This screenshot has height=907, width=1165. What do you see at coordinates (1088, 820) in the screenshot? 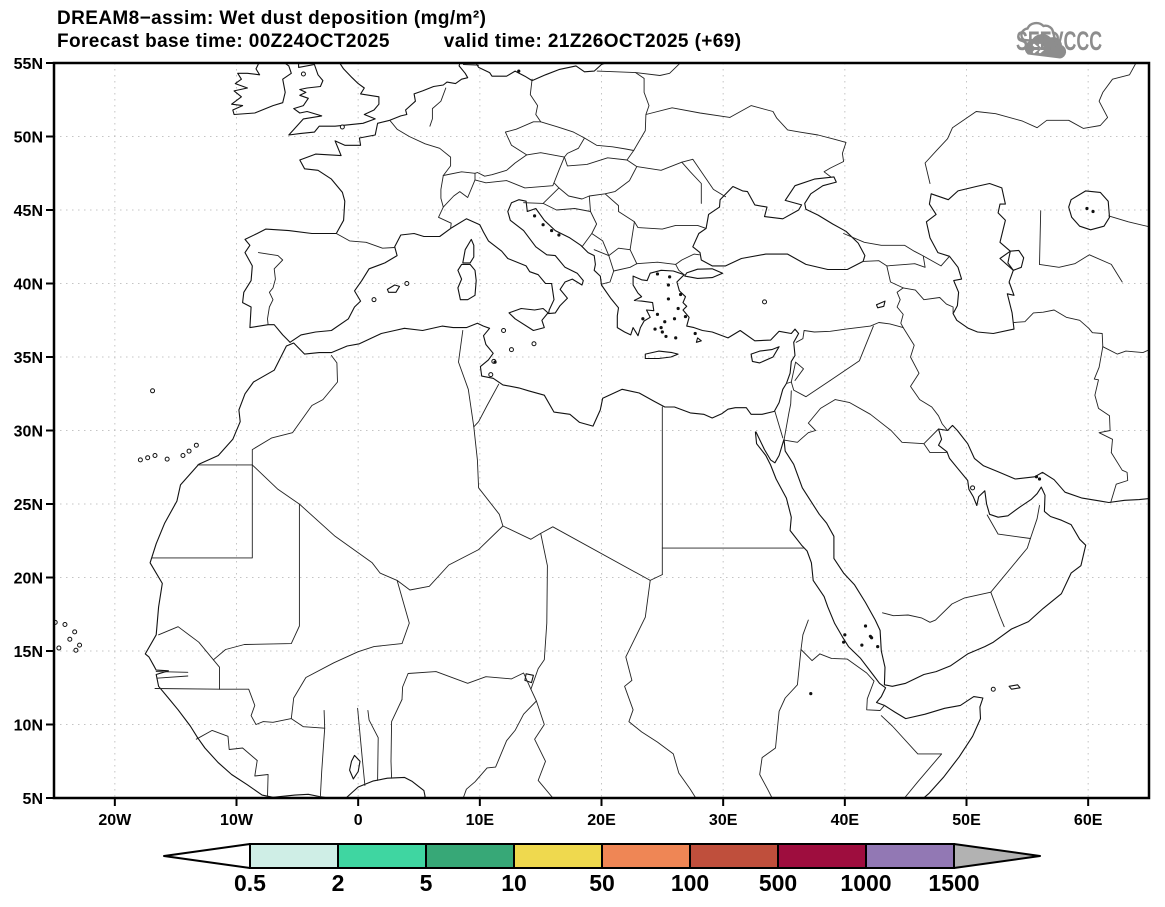
I see `lon-tick-label: 60E` at bounding box center [1088, 820].